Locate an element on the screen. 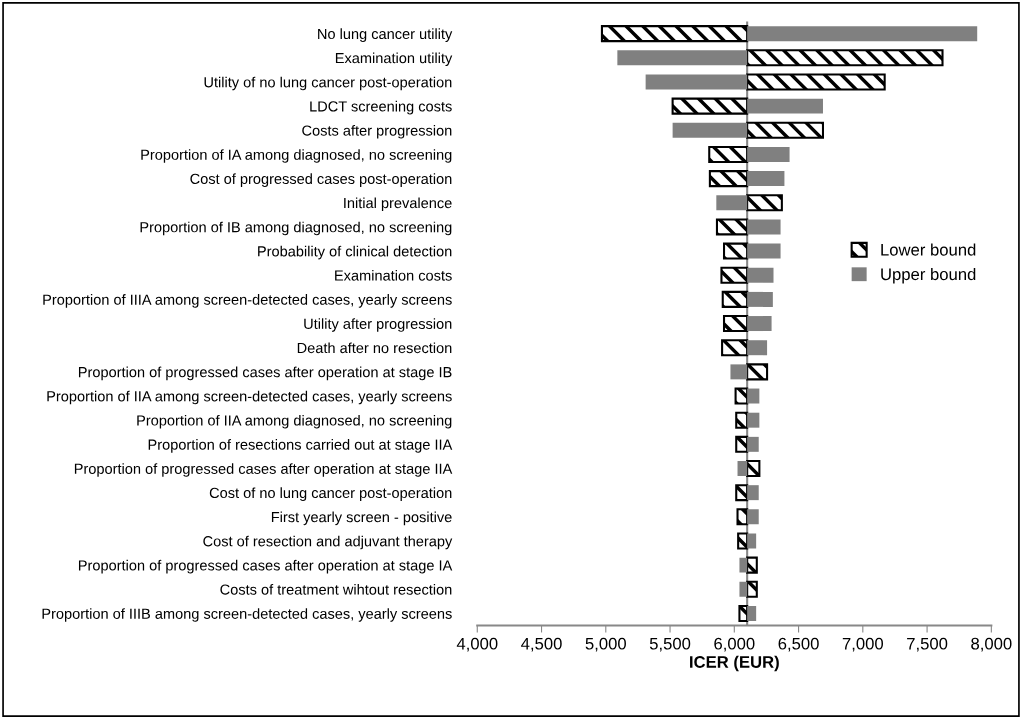 This screenshot has width=1022, height=719. y-tick-label: LDCT screening costs is located at coordinates (381, 107).